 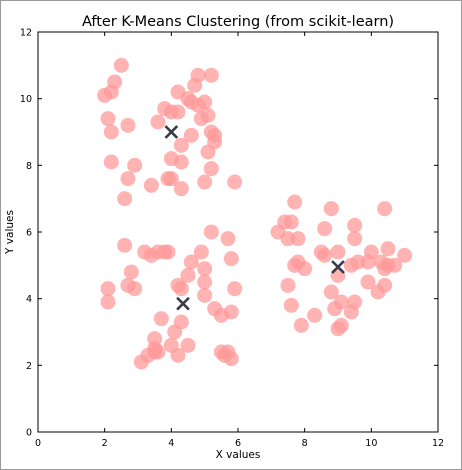 I want to click on x-tick-label: 0, so click(x=38, y=443).